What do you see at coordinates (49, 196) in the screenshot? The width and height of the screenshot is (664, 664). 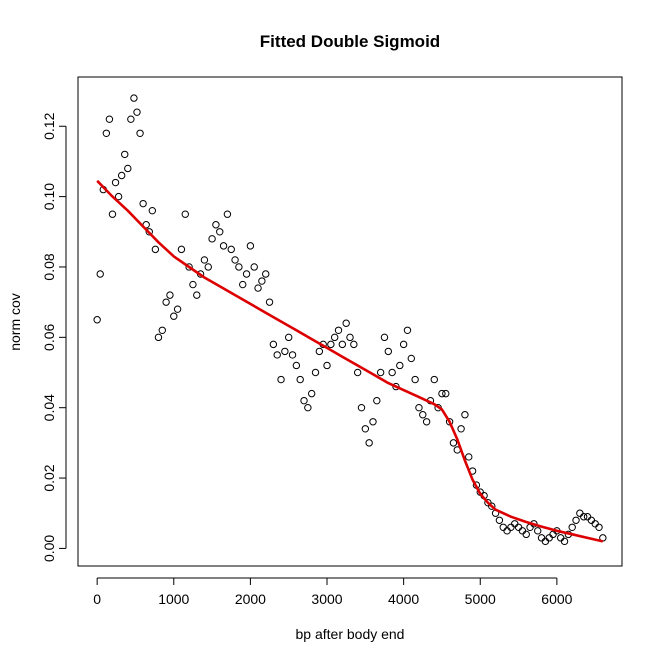 I see `y-tick-label: 0.10` at bounding box center [49, 196].